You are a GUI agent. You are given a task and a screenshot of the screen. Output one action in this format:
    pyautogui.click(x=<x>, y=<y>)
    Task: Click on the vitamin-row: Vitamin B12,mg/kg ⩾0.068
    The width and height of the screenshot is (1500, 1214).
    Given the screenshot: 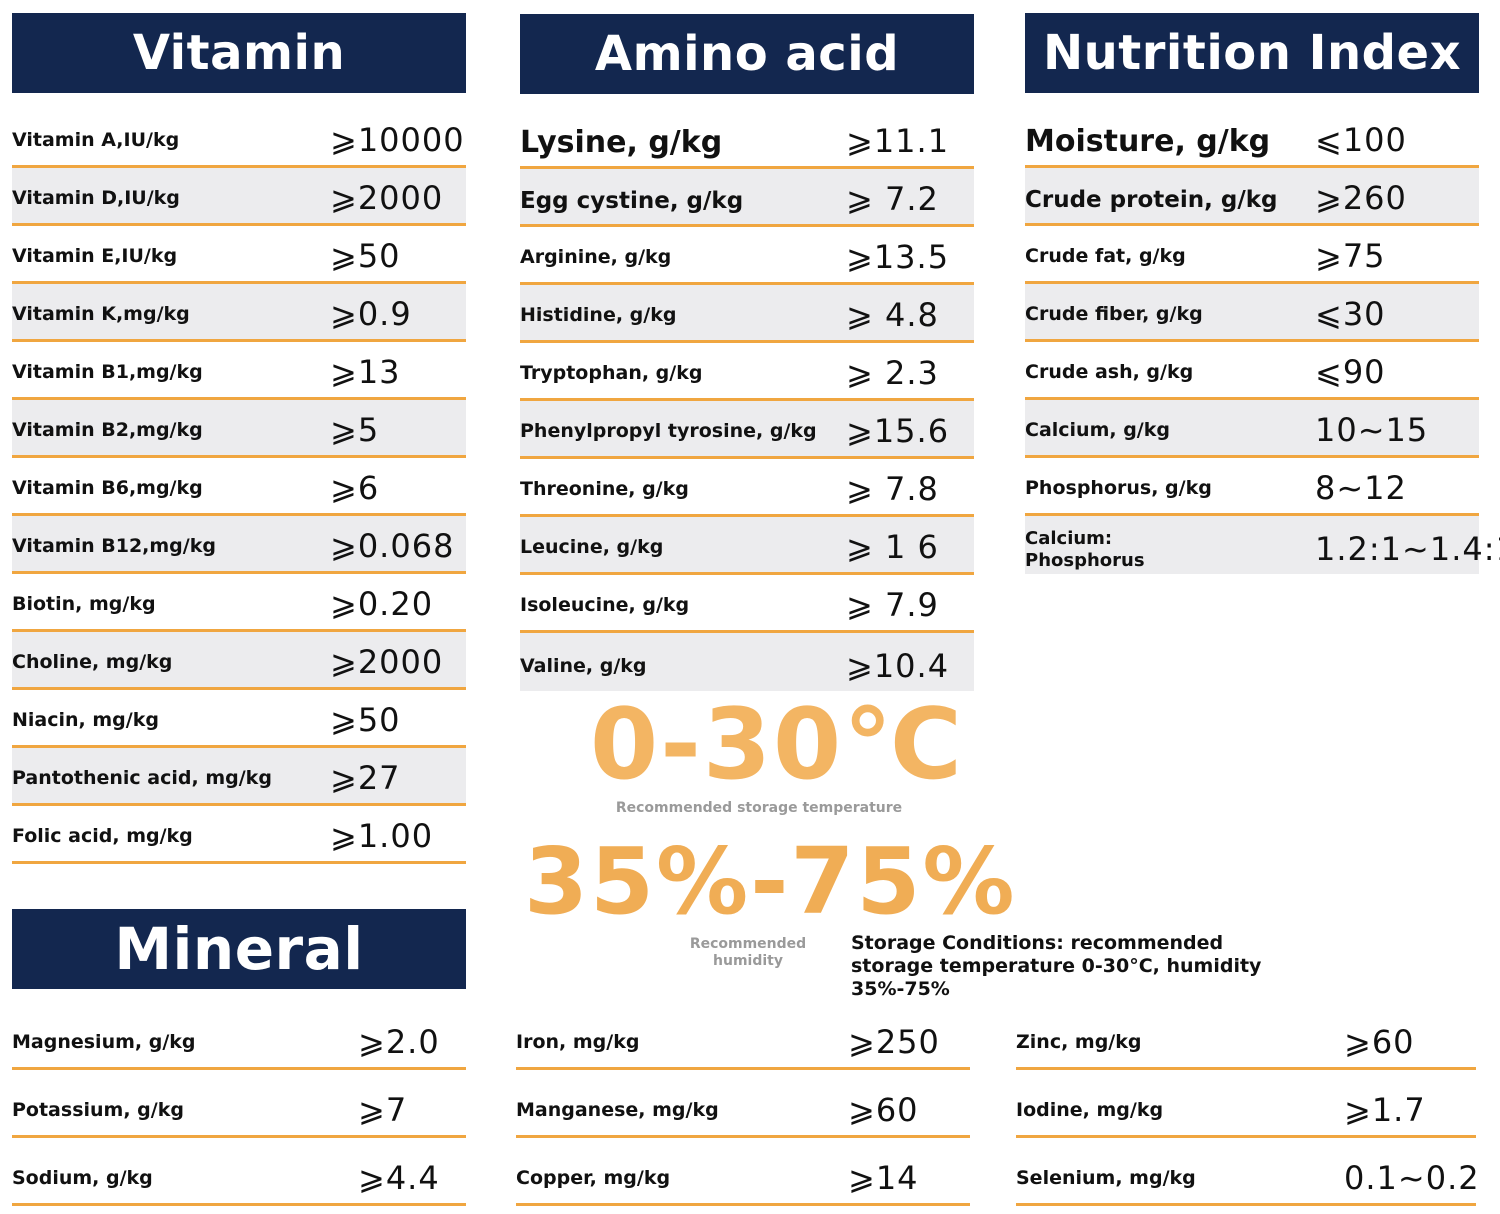 What is the action you would take?
    pyautogui.click(x=239, y=545)
    